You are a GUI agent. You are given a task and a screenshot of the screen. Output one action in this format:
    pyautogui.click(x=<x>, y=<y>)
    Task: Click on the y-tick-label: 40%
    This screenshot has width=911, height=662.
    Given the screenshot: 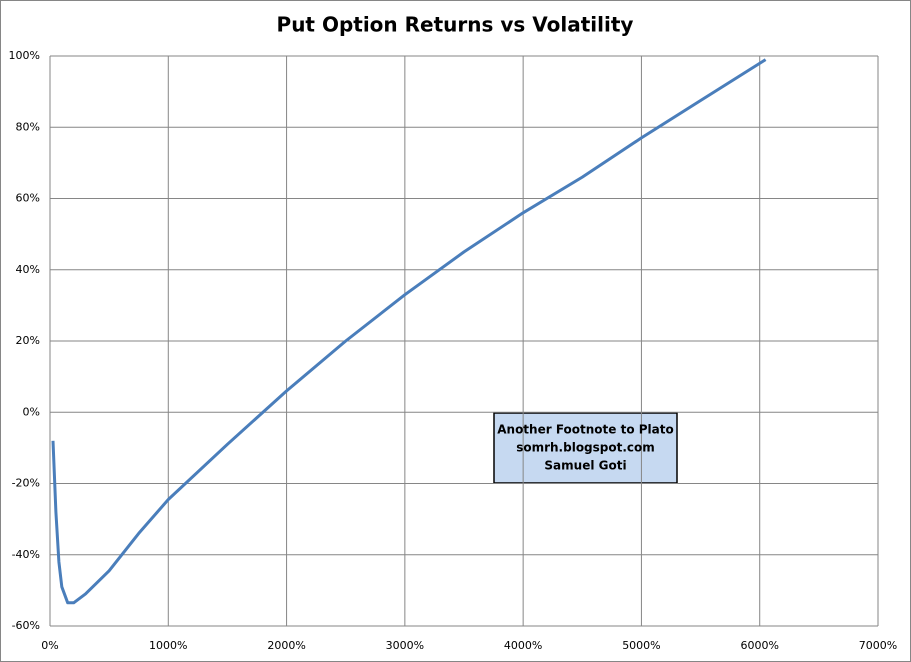 What is the action you would take?
    pyautogui.click(x=28, y=269)
    